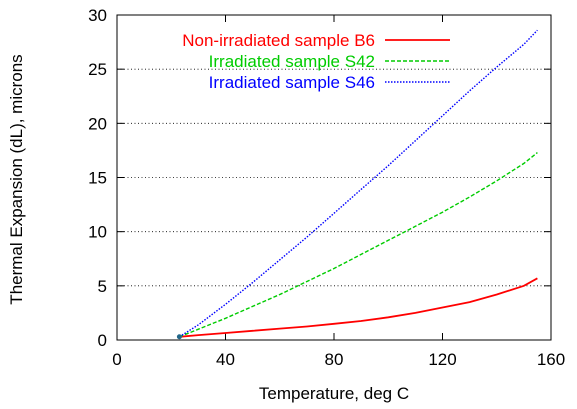 The image size is (577, 409). Describe the element at coordinates (179, 337) in the screenshot. I see `series-start-point` at that location.